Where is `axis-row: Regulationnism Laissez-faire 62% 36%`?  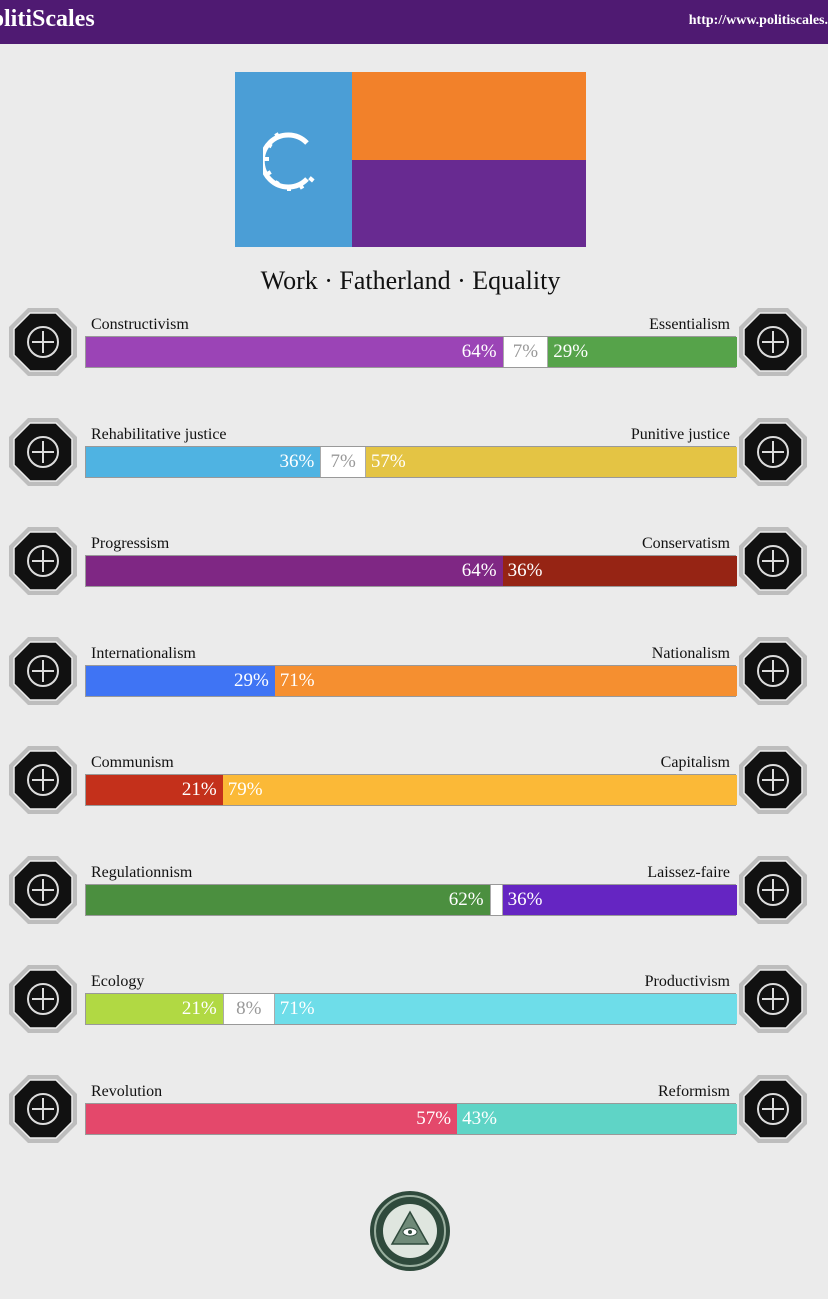 axis-row: Regulationnism Laissez-faire 62% 36% is located at coordinates (414, 905).